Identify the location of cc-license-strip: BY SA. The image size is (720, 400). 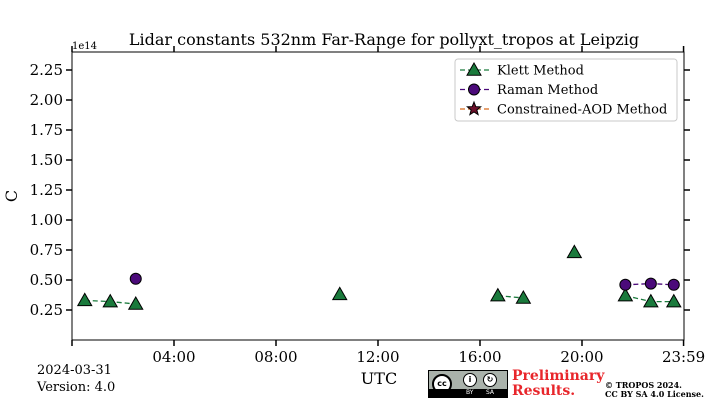
(468, 393).